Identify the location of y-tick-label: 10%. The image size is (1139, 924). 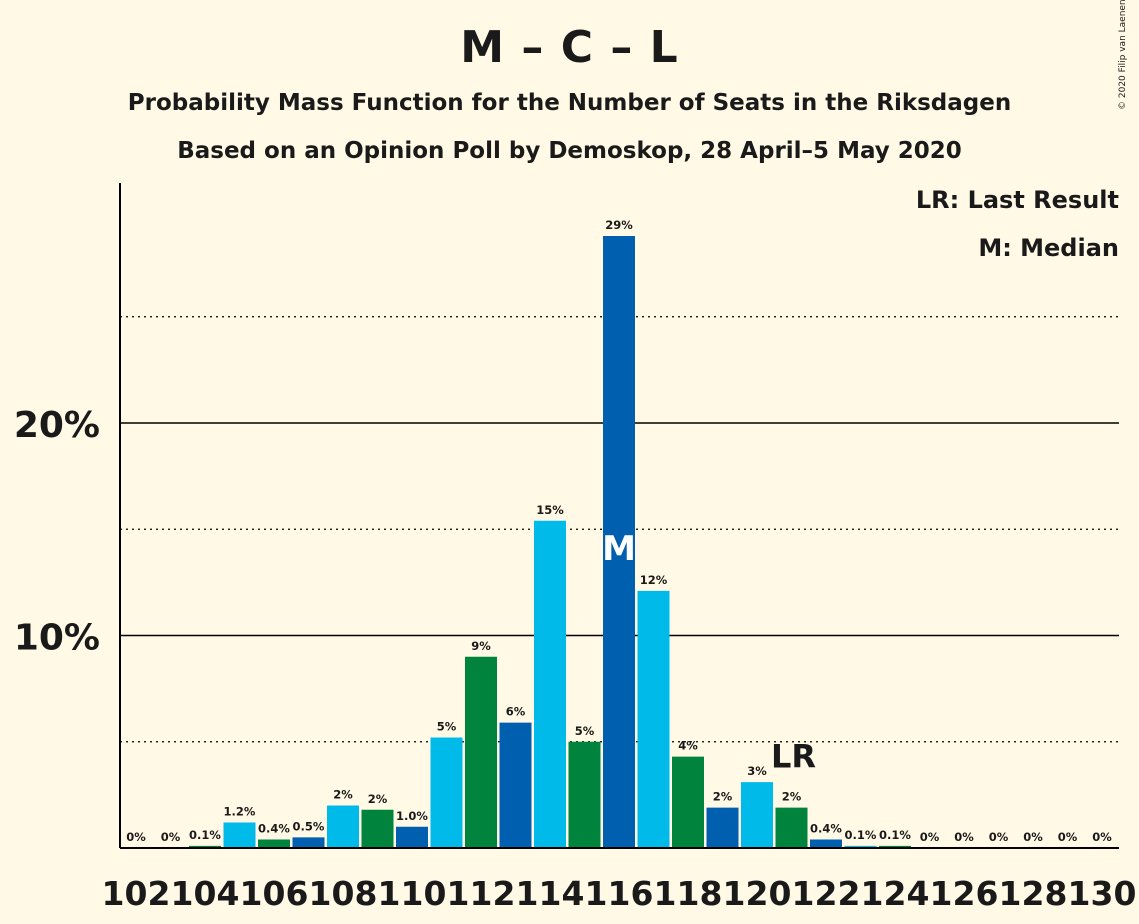
(57, 638).